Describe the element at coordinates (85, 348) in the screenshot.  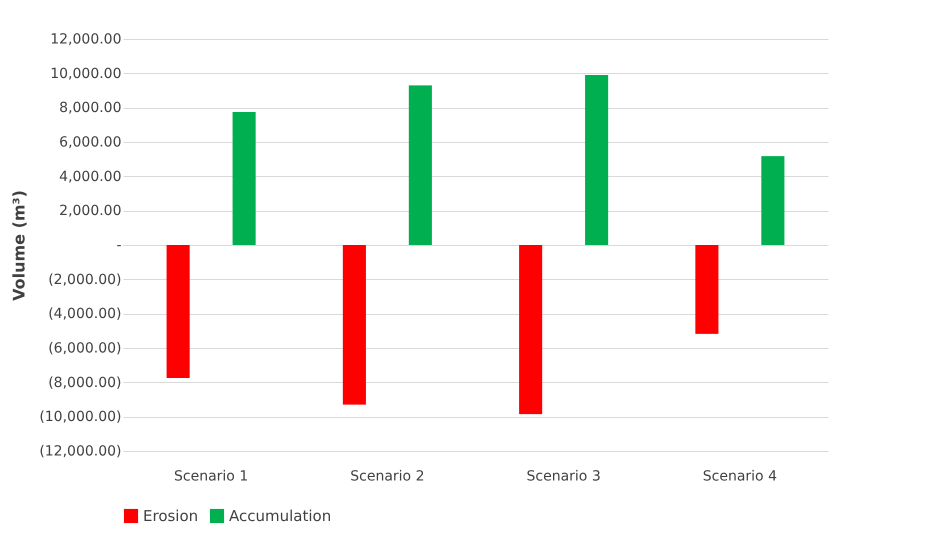
I see `y-tick-label: (6,000.00)` at that location.